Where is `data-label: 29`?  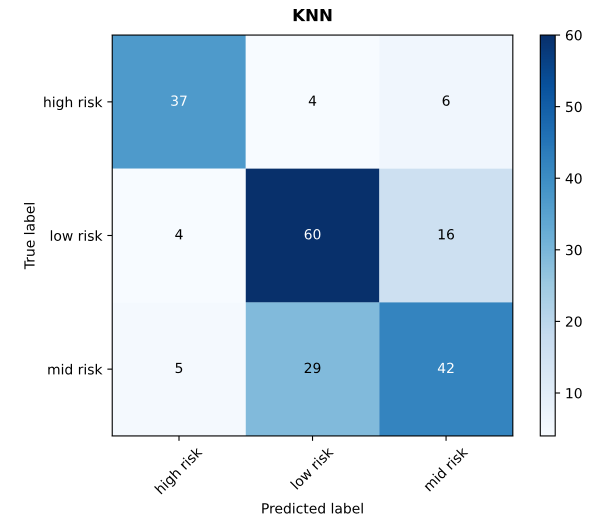
data-label: 29 is located at coordinates (312, 368).